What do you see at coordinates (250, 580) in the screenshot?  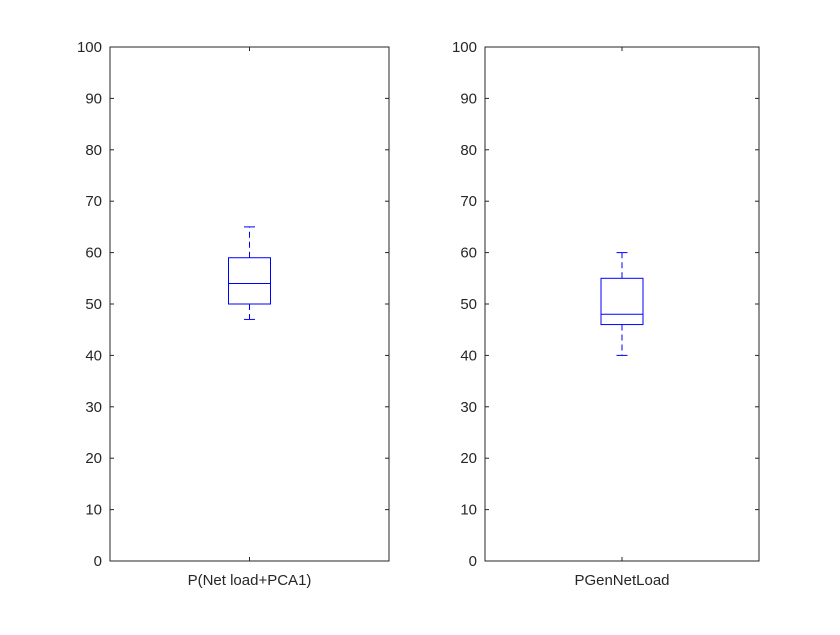 I see `x-tick-label: P(Net load+PCA1)` at bounding box center [250, 580].